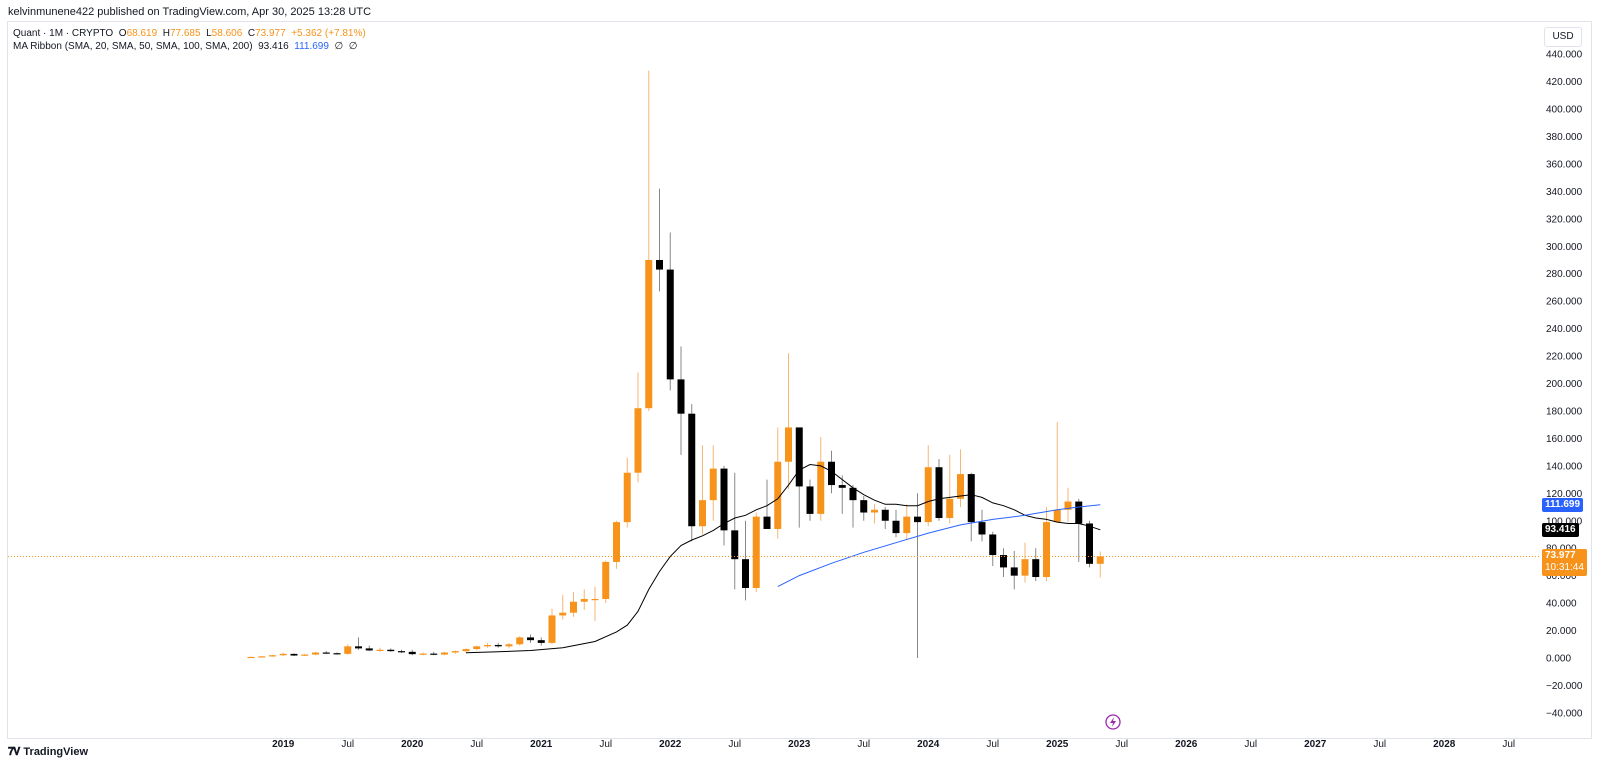 Image resolution: width=1600 pixels, height=782 pixels. I want to click on currency-button: USD, so click(1563, 37).